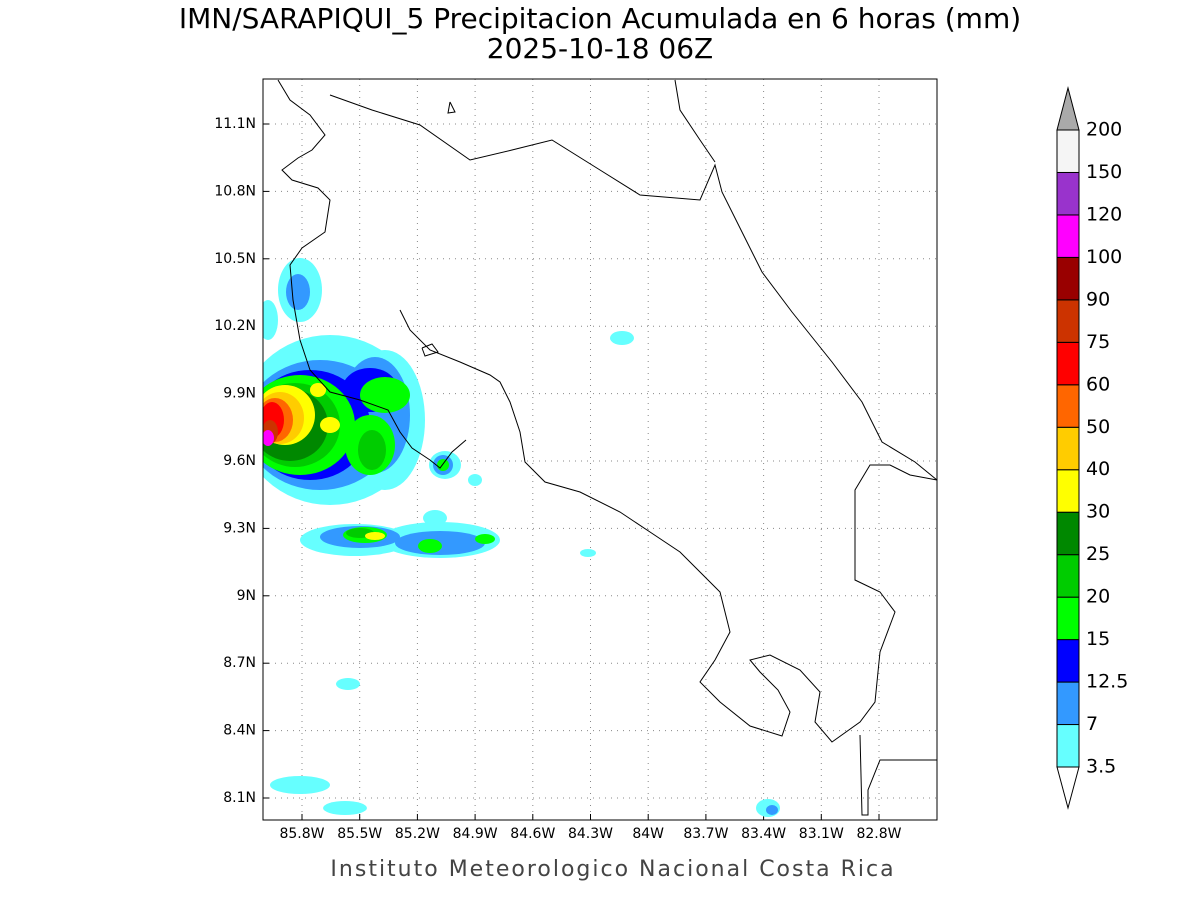 The image size is (1200, 900). Describe the element at coordinates (1068, 108) in the screenshot. I see `colorbar-over` at that location.